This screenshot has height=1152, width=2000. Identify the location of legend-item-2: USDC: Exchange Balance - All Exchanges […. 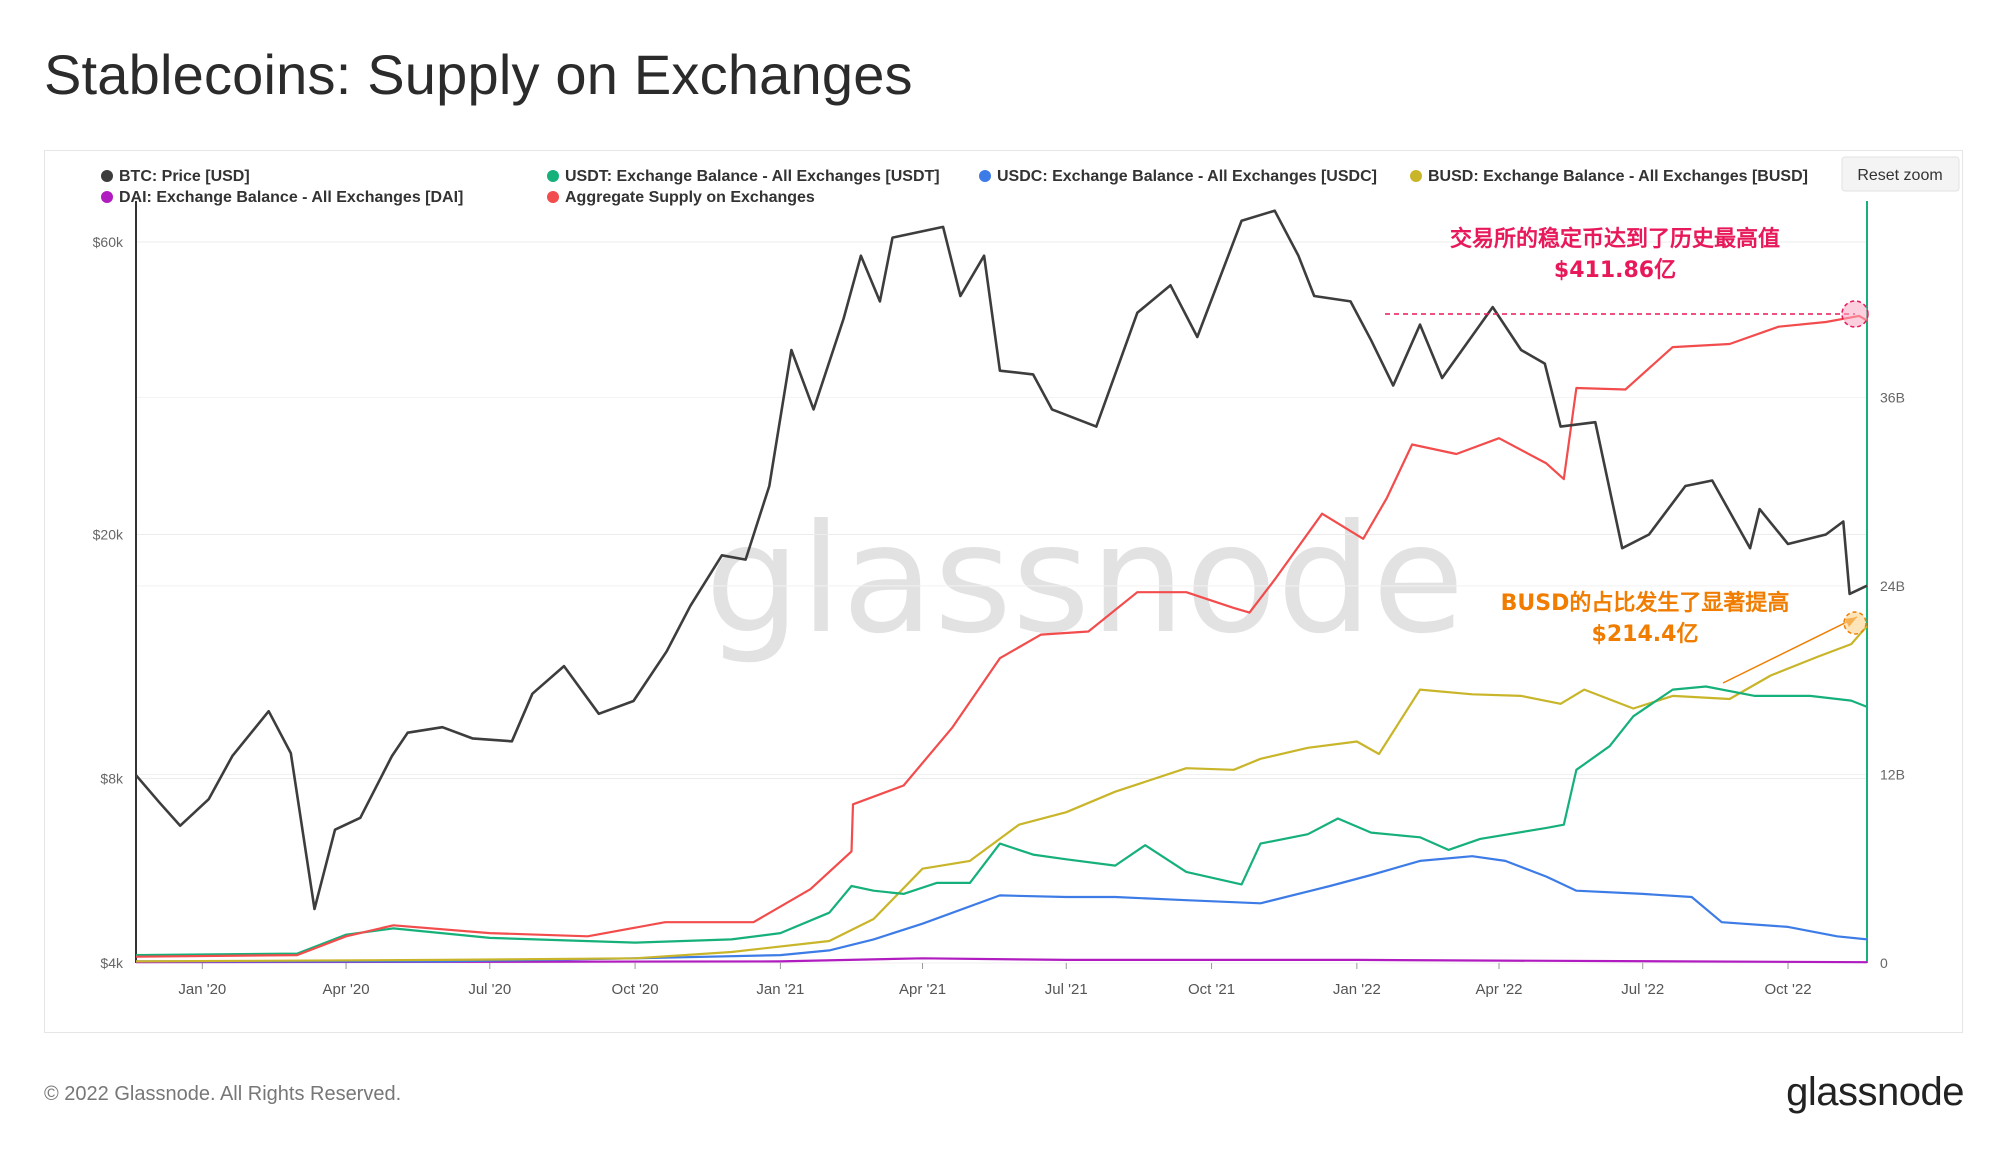
(1178, 176).